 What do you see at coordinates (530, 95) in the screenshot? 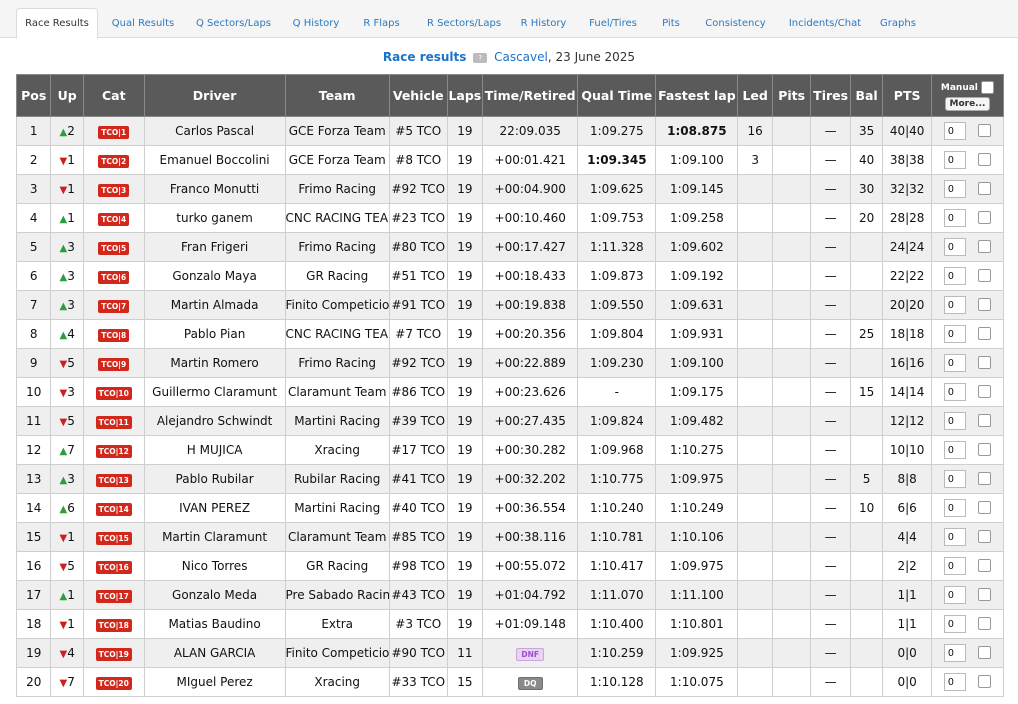
I see `header-time: Time/Retired` at bounding box center [530, 95].